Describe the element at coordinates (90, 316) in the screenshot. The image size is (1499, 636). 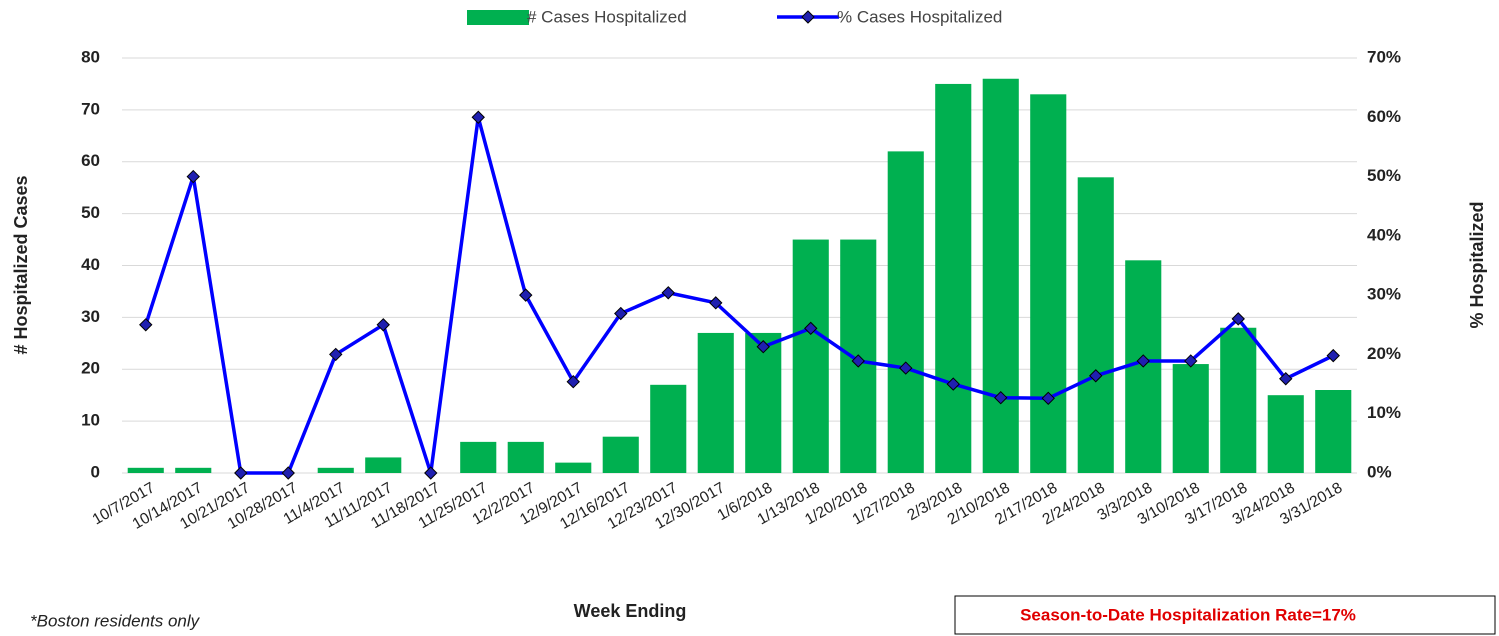
I see `y-tick-label: 30` at that location.